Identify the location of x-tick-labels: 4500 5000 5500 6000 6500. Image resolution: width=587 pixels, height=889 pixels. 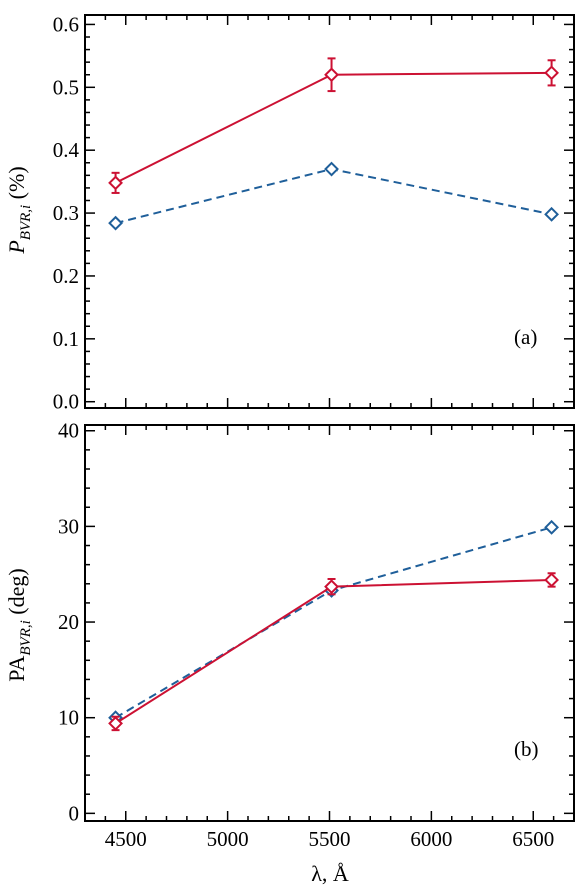
(330, 839).